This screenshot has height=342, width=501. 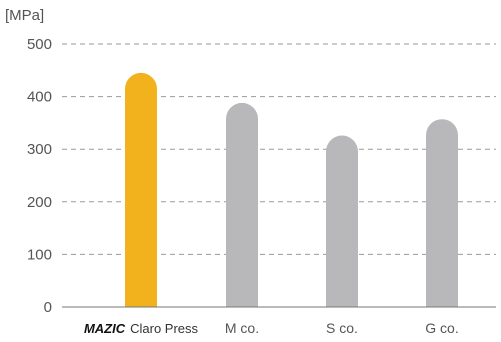 I want to click on y-tick-label: 200, so click(x=39, y=202).